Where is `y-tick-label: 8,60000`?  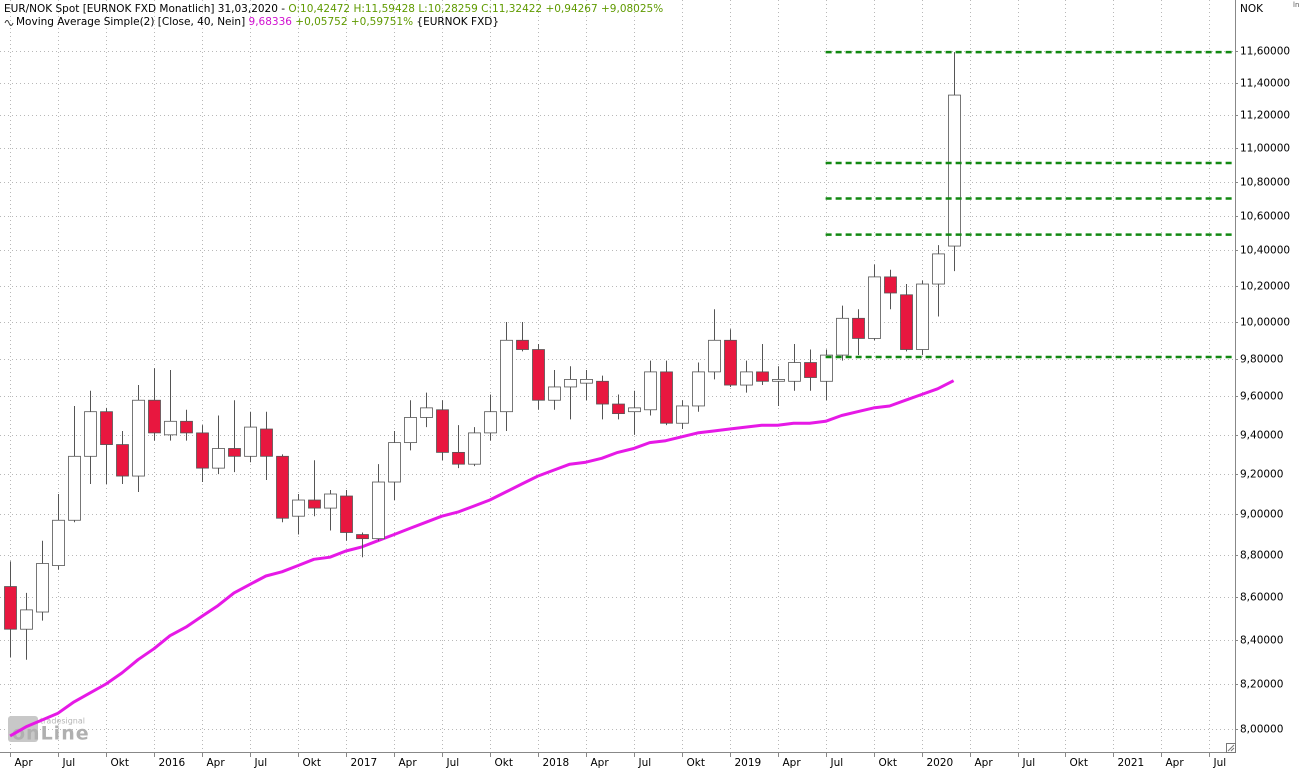
y-tick-label: 8,60000 is located at coordinates (1261, 598).